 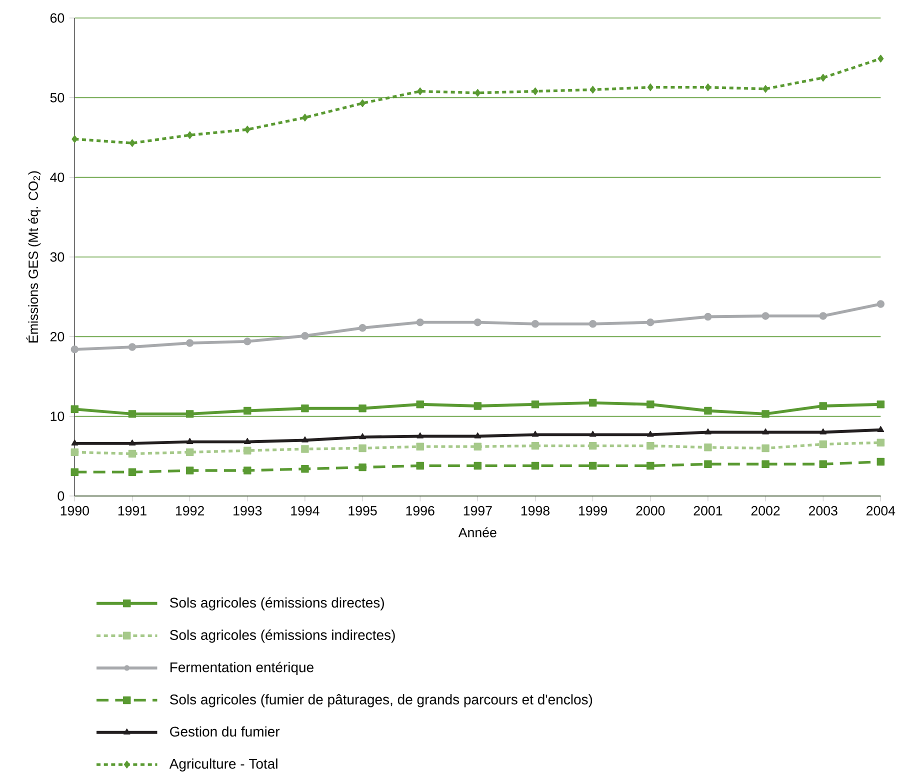 I want to click on y-tick-label: 50, so click(x=57, y=97).